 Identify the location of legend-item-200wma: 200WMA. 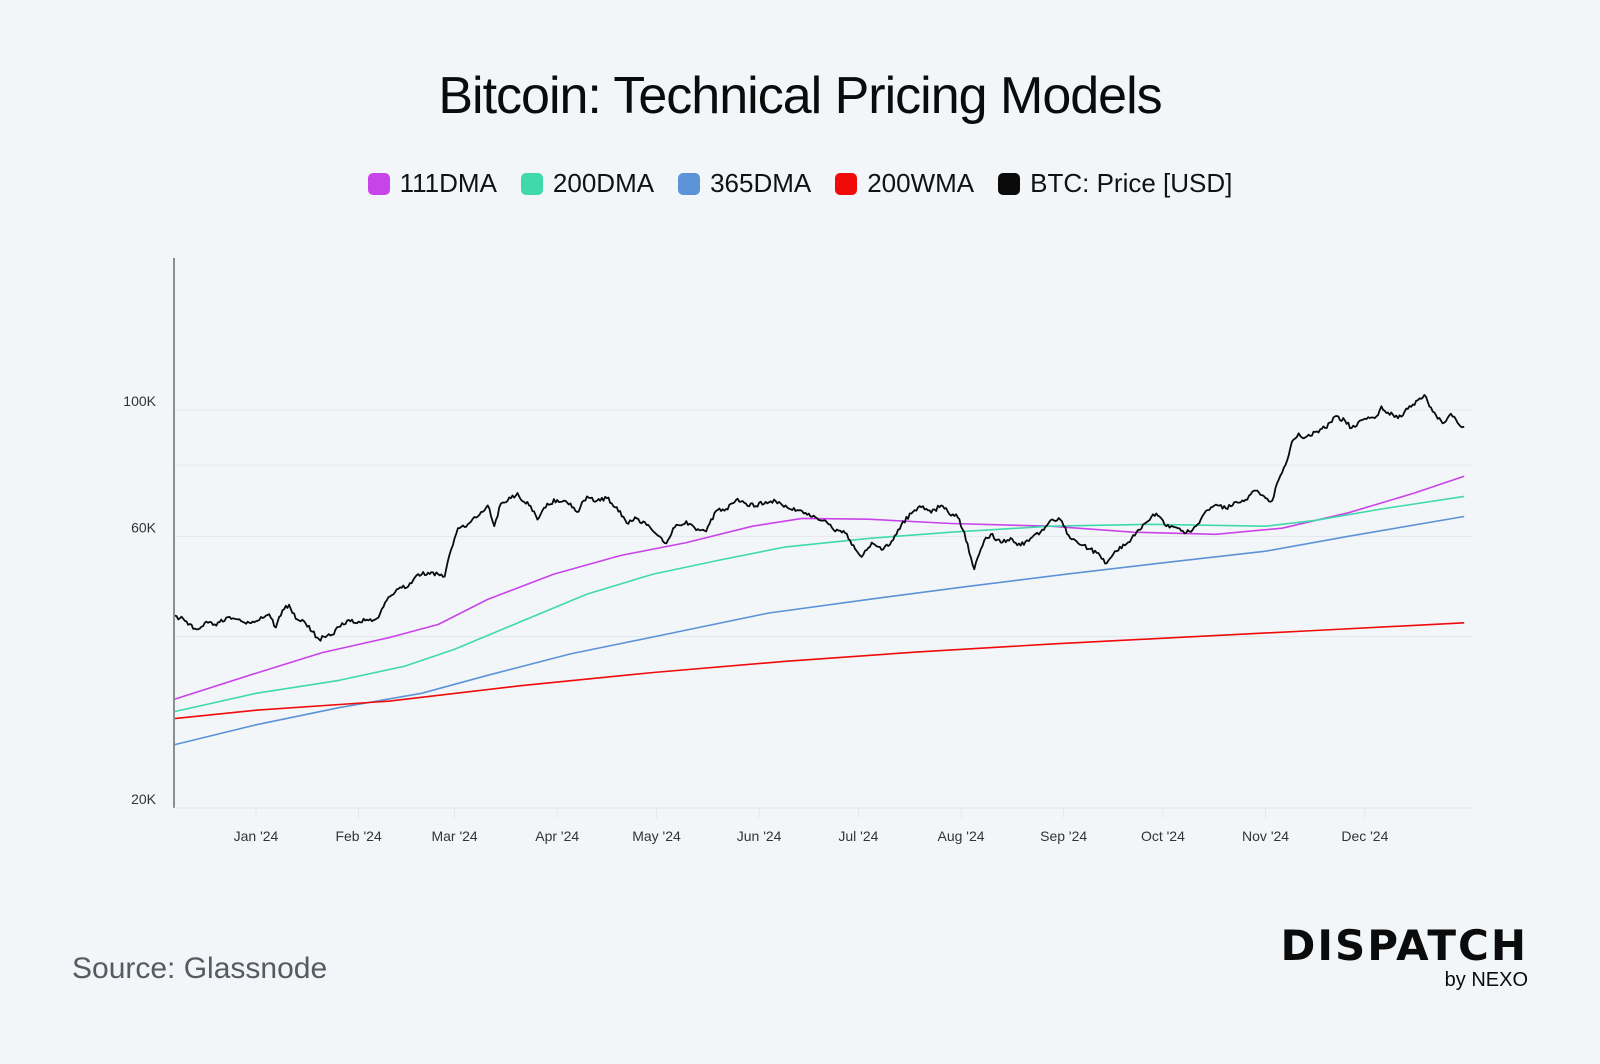
(904, 183).